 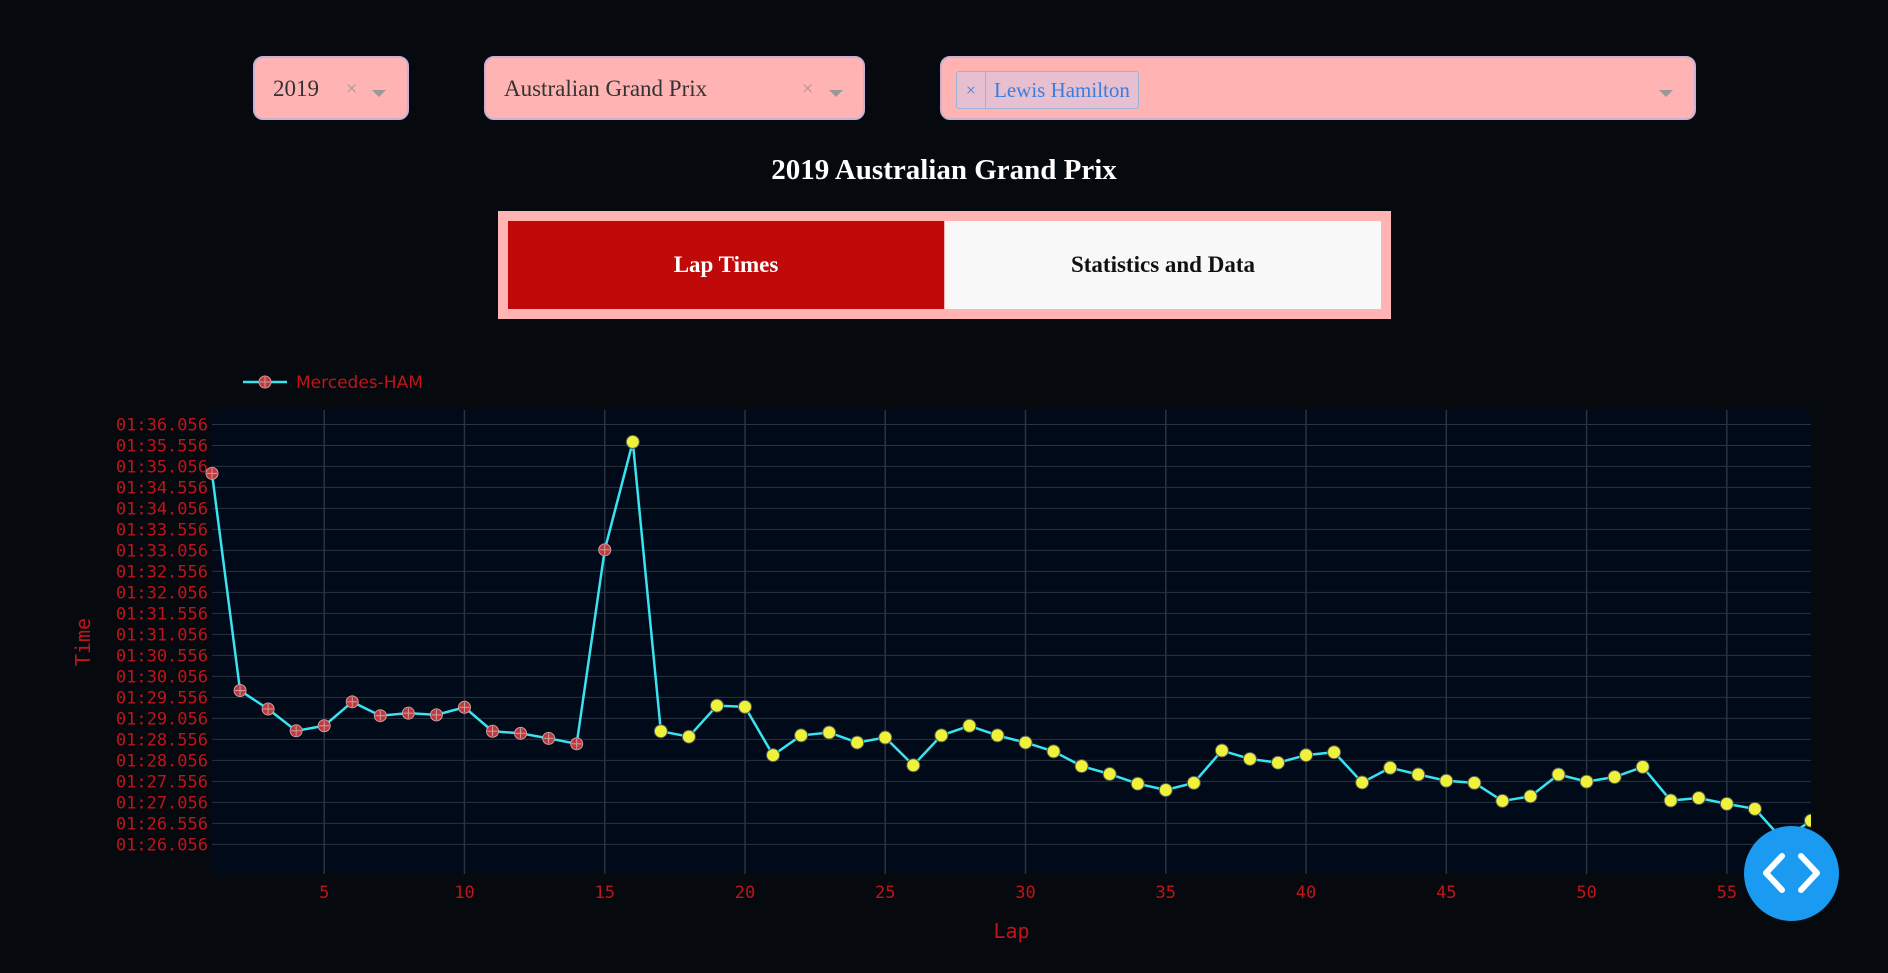 What do you see at coordinates (1727, 893) in the screenshot?
I see `x-tick-label: 55` at bounding box center [1727, 893].